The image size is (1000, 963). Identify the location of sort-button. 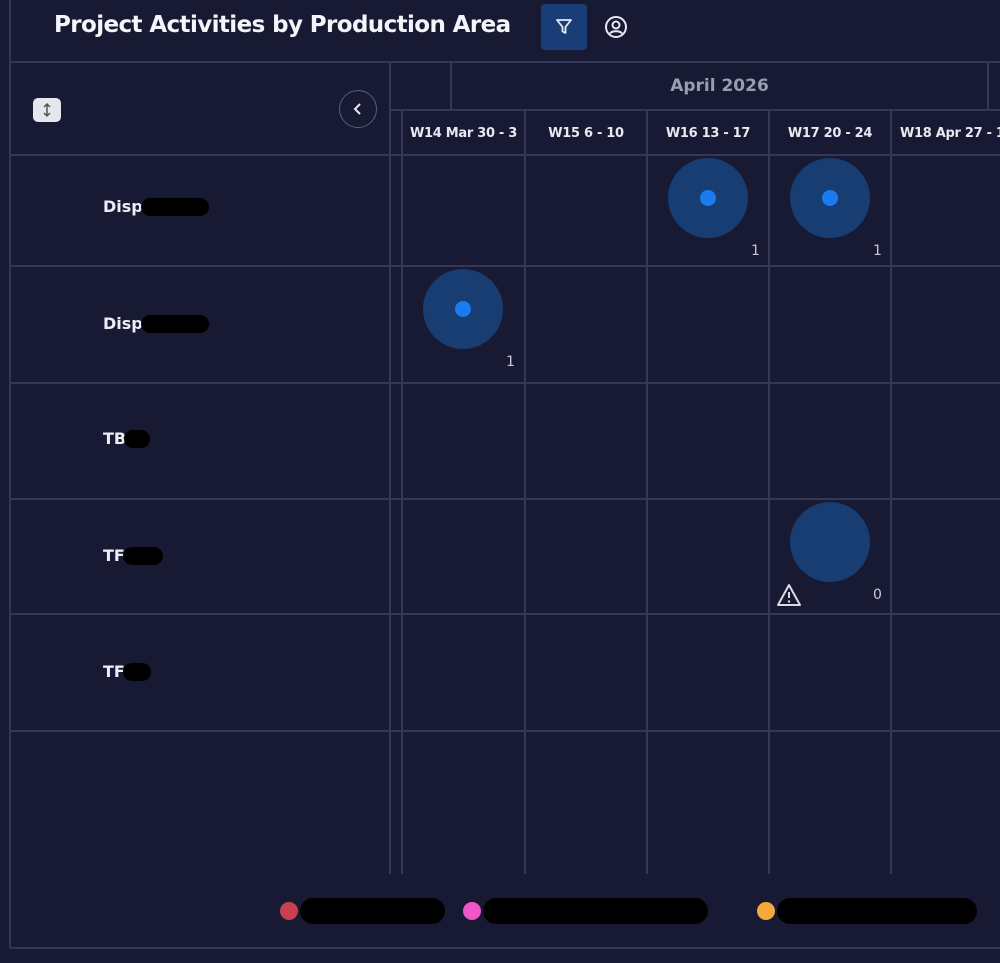
(47, 110).